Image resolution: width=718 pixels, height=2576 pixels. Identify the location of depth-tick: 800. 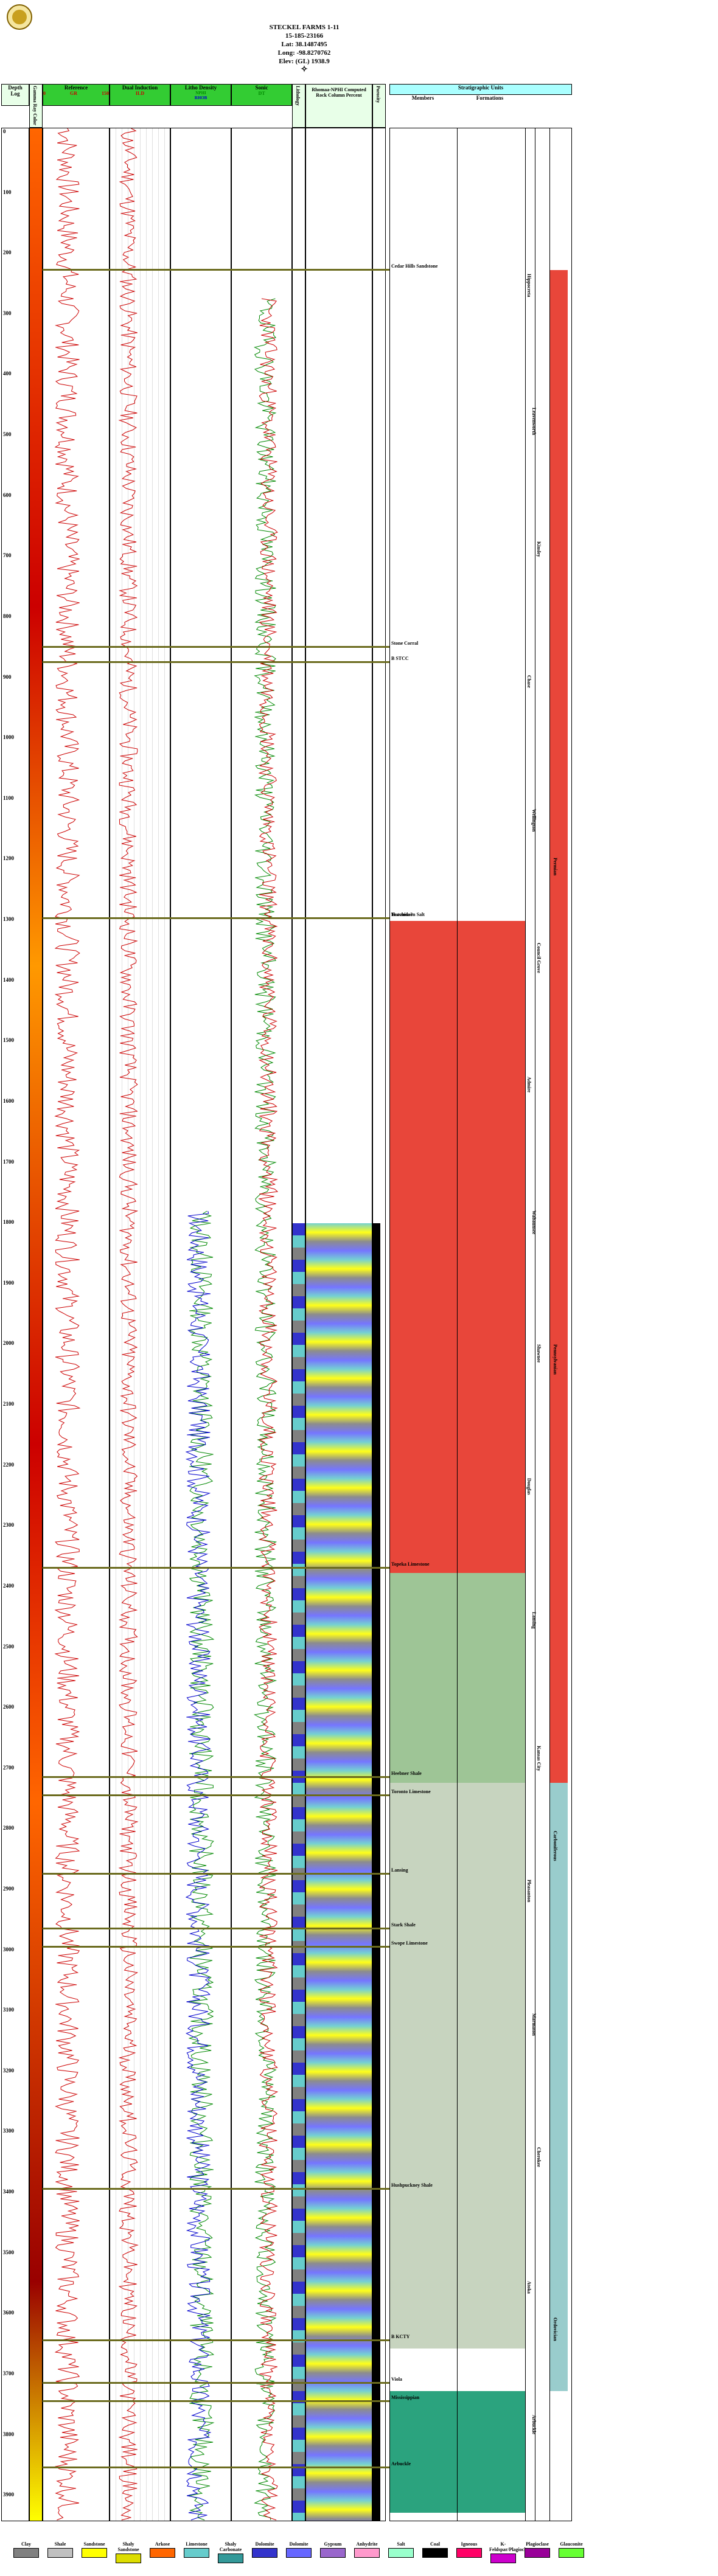
(7, 616).